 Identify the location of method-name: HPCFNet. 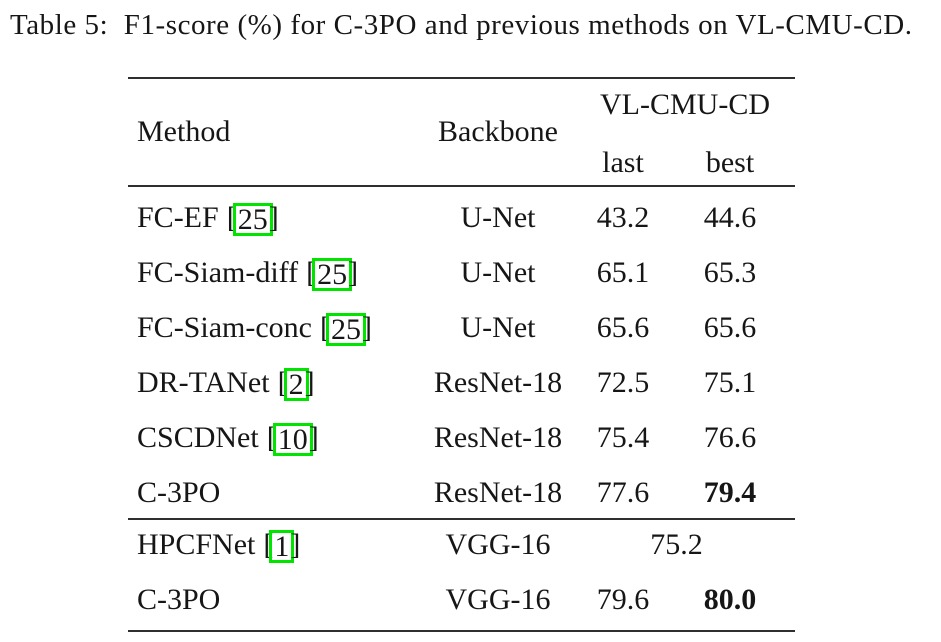
(196, 544).